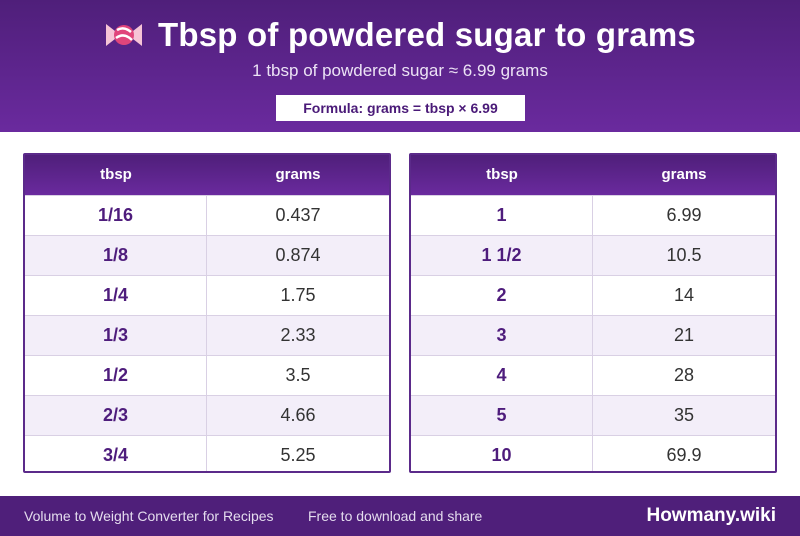  I want to click on grams-cell: 0.874, so click(298, 255).